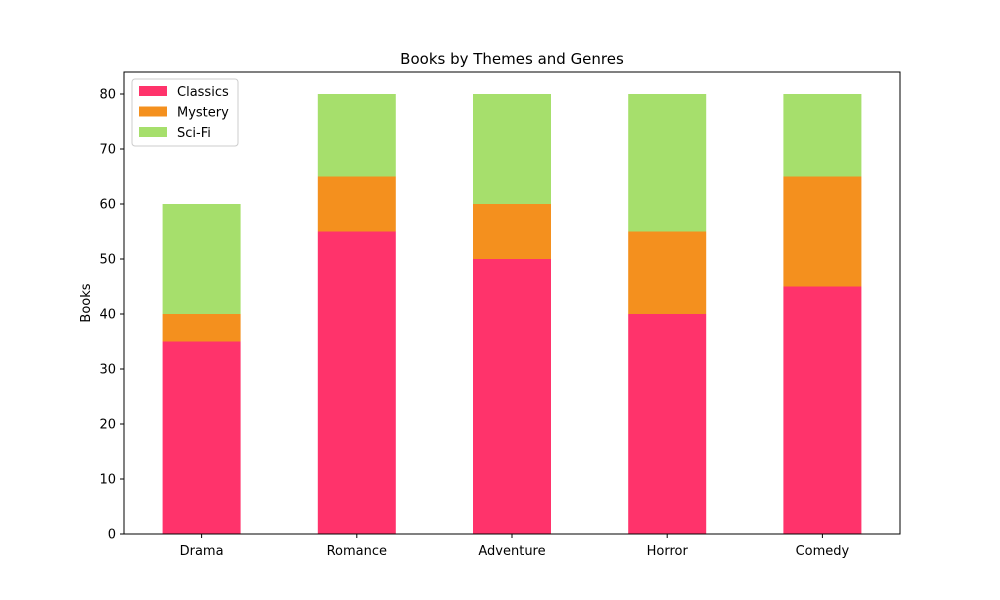 The width and height of the screenshot is (1000, 600). I want to click on bar-mystery-adventure, so click(512, 231).